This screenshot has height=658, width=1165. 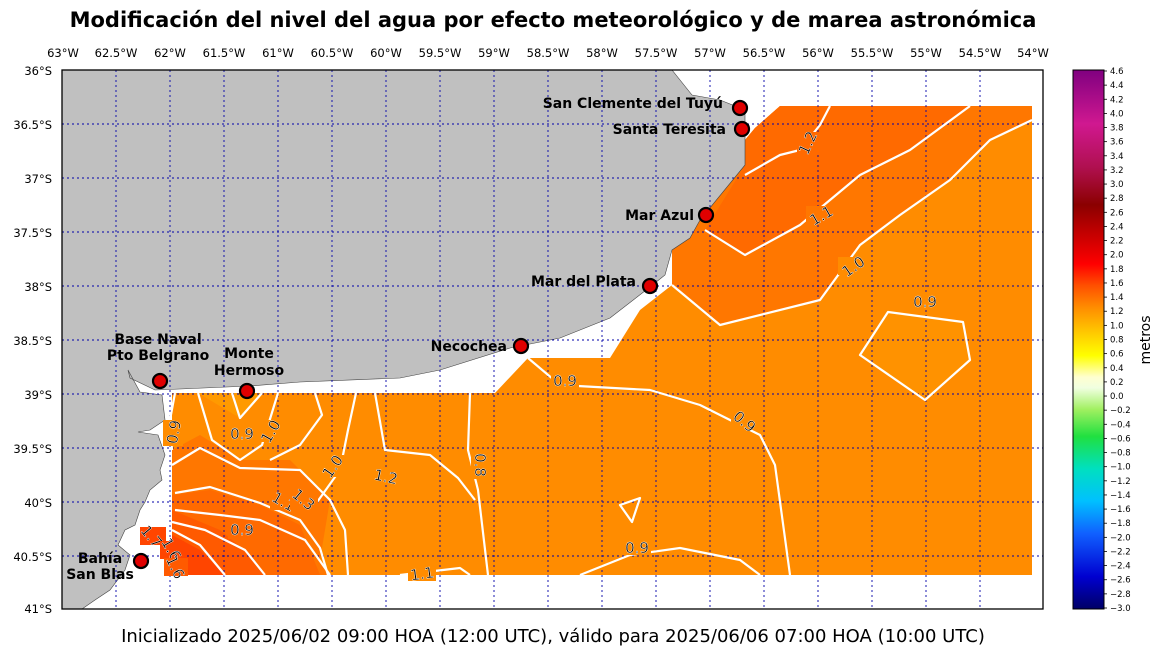 I want to click on lon-tick: 58°W, so click(x=602, y=53).